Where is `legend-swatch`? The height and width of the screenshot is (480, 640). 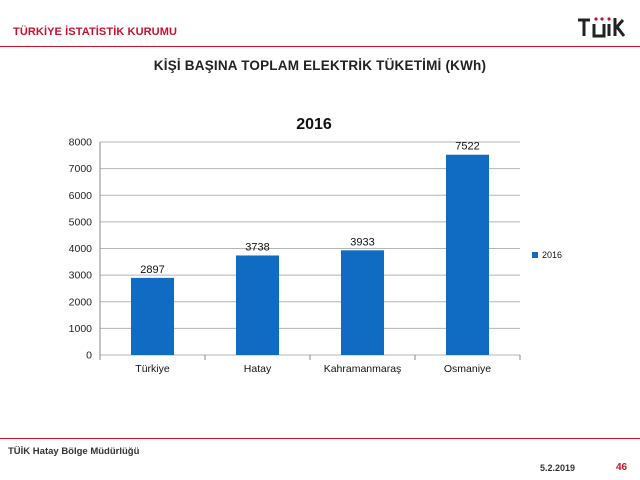
legend-swatch is located at coordinates (535, 255).